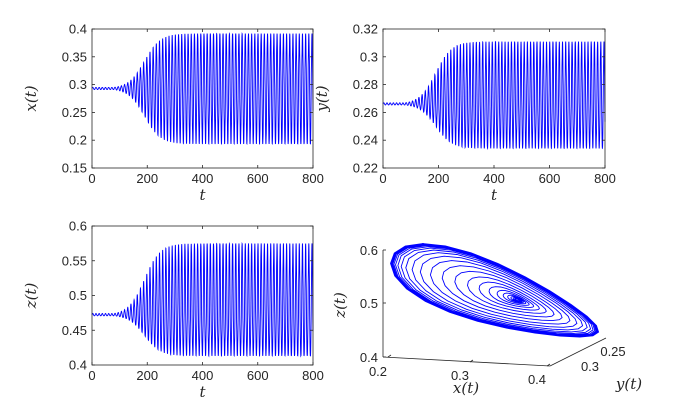  I want to click on y-tick-label: 0.45, so click(74, 330).